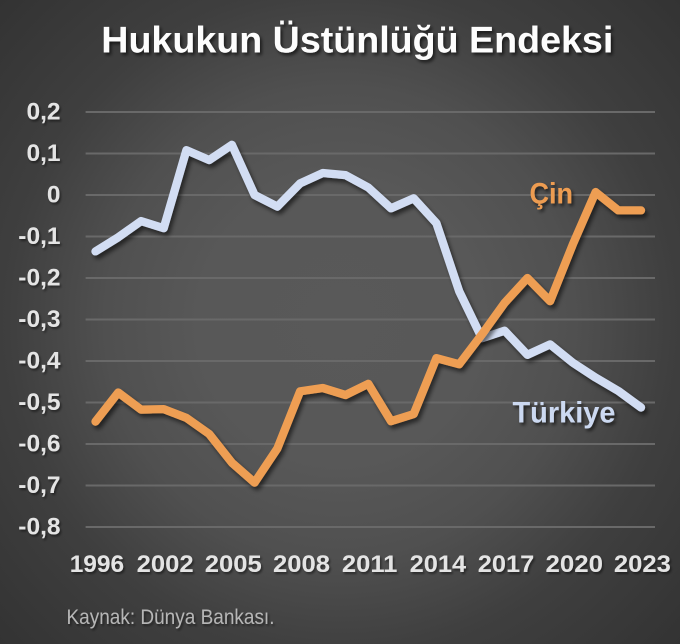 This screenshot has width=680, height=644. I want to click on svg-text: 2008, so click(301, 564).